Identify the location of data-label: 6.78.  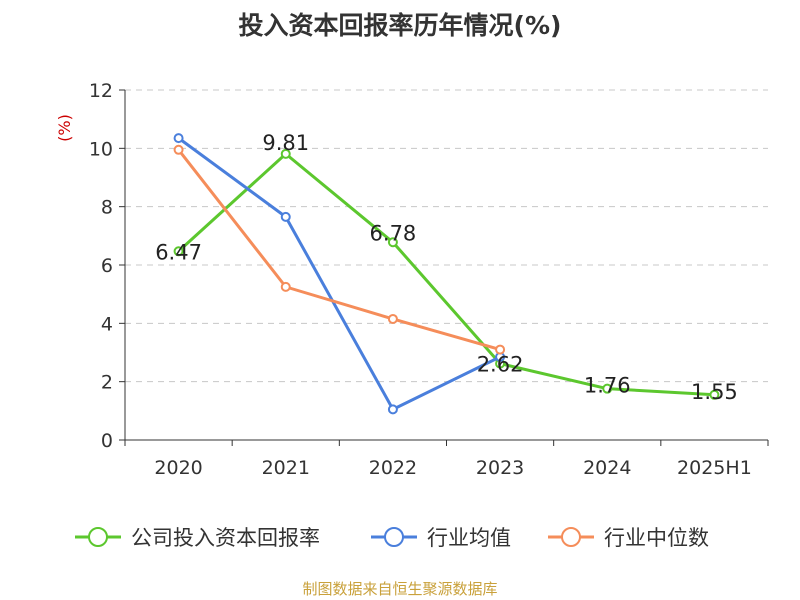
(393, 233).